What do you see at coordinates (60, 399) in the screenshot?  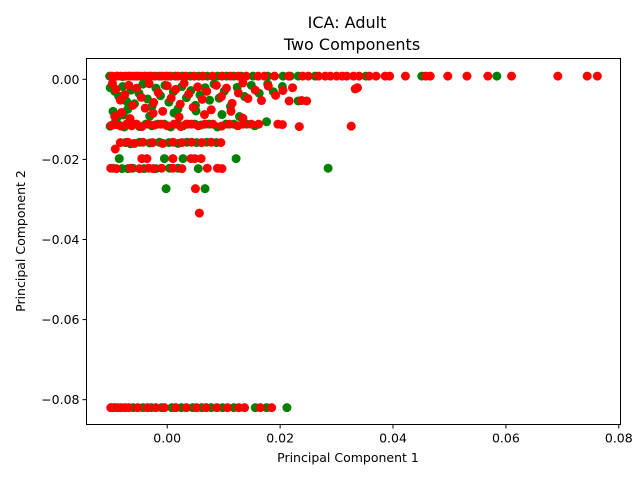 I see `y-tick-label: −0.08` at bounding box center [60, 399].